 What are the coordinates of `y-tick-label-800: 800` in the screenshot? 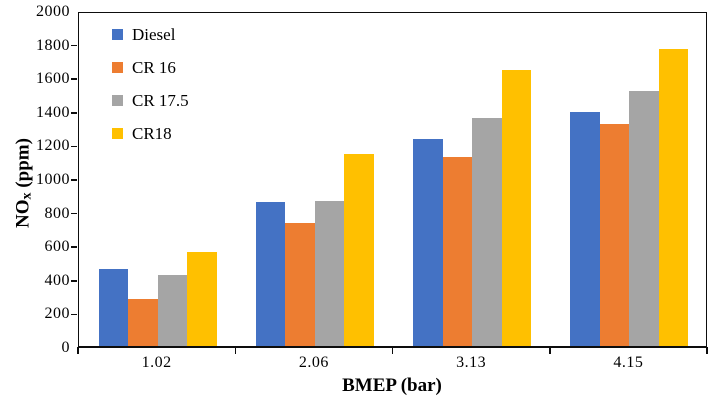 It's located at (57, 213).